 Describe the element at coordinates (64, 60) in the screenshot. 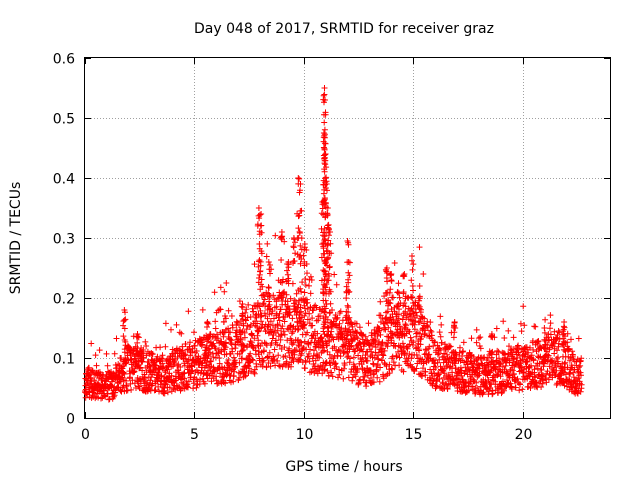

I see `y-tick-label: 0.6` at that location.